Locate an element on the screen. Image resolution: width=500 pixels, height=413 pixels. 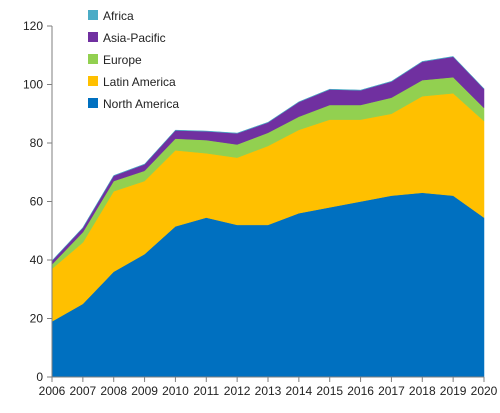
x-tick-label: 2009 is located at coordinates (144, 391).